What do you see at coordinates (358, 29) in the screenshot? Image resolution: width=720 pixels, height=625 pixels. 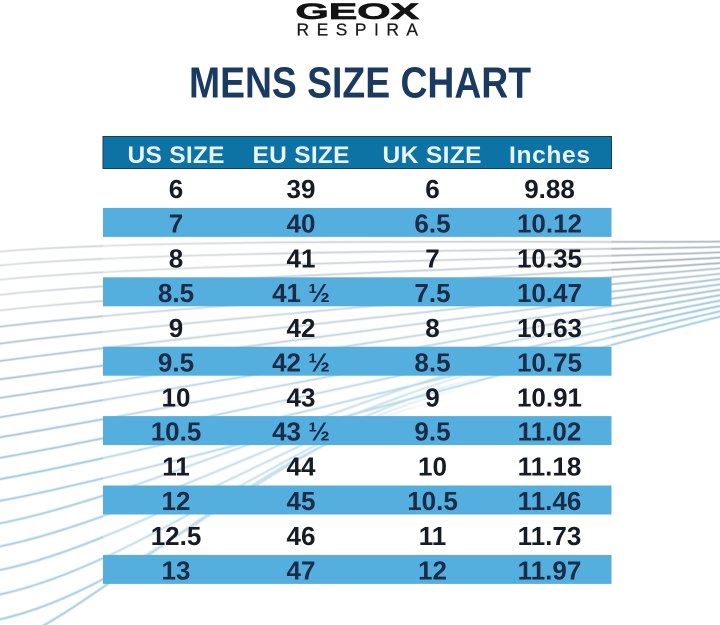 I see `svg-text: RESPIRA` at bounding box center [358, 29].